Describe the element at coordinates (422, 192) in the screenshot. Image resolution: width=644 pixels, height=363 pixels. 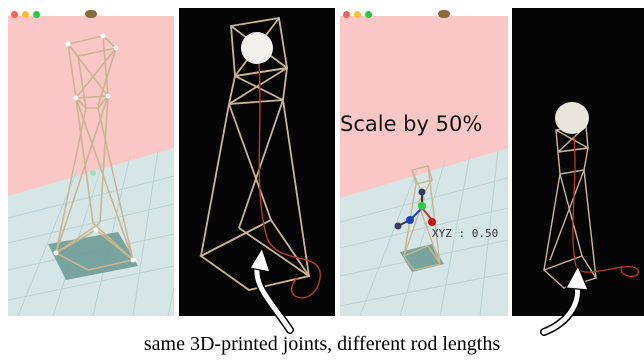
I see `gizmo-handle-top` at that location.